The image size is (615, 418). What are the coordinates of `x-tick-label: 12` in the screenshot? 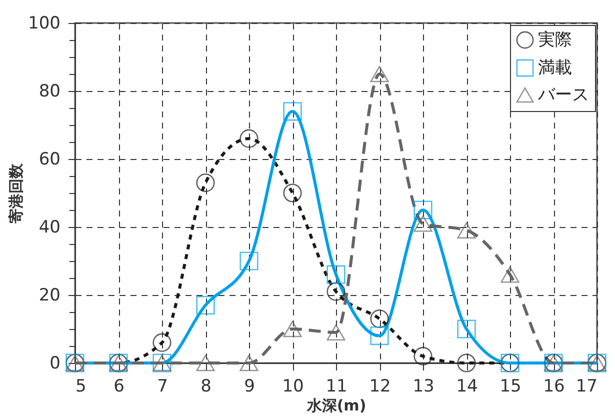 It's located at (380, 386).